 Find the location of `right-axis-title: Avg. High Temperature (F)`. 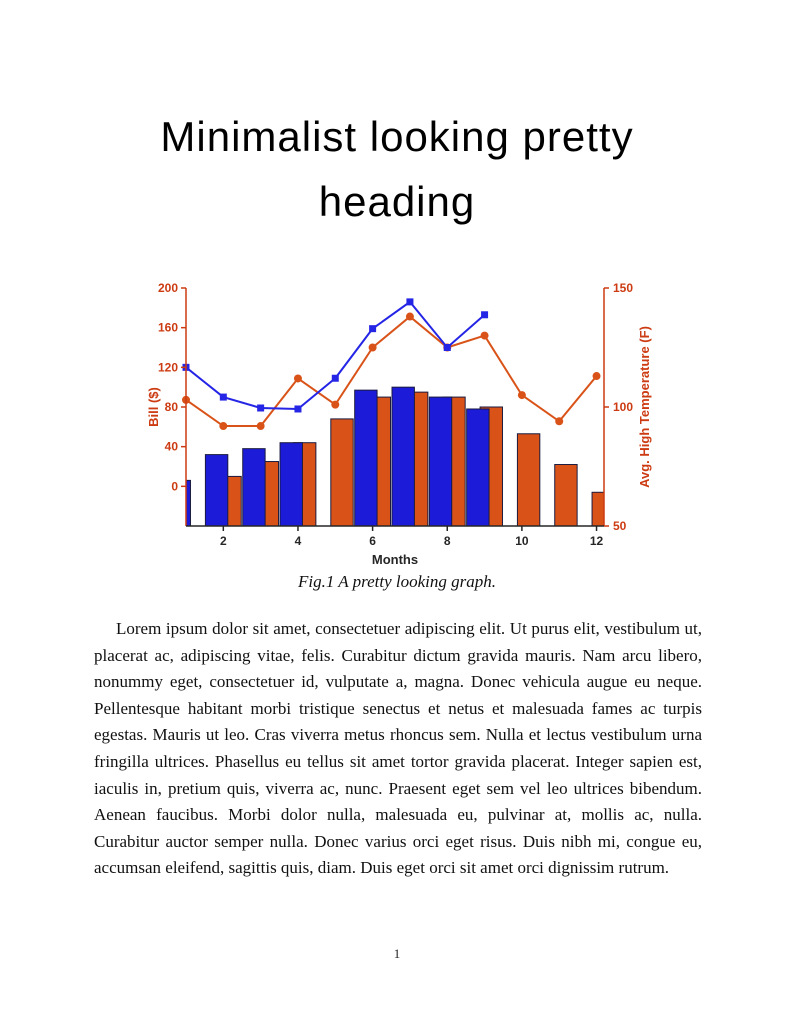

right-axis-title: Avg. High Temperature (F) is located at coordinates (644, 407).